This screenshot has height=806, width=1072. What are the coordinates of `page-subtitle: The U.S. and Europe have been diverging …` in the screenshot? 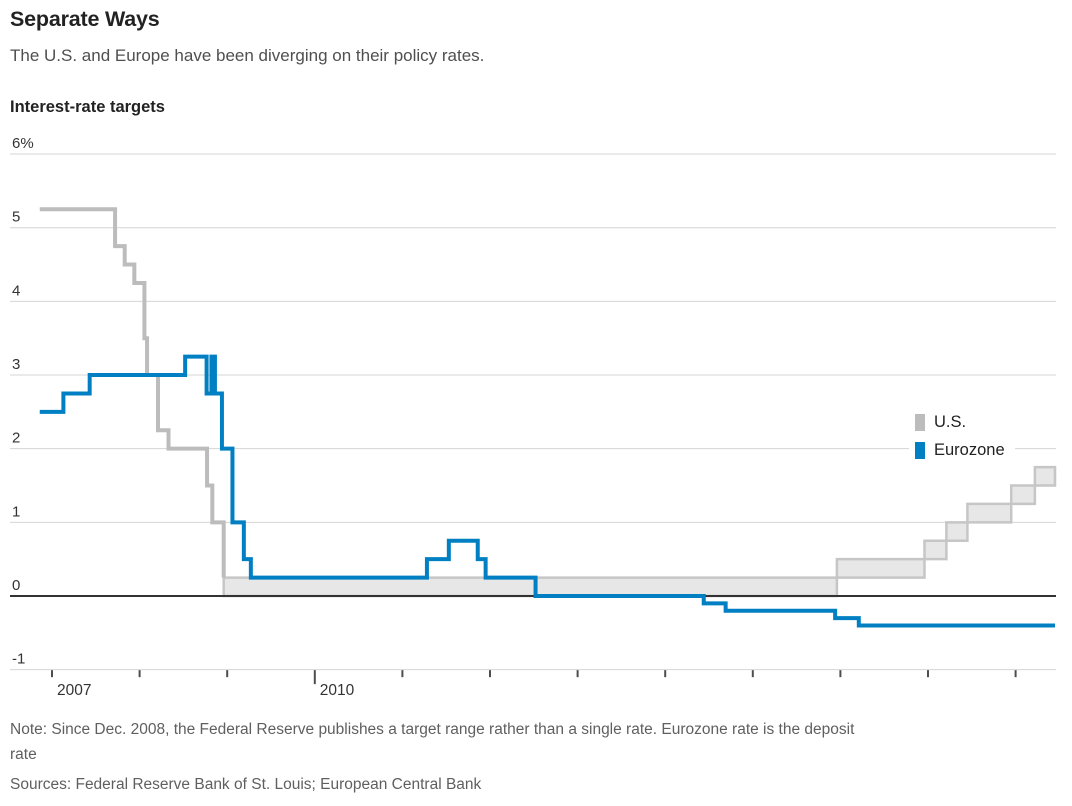 It's located at (247, 55).